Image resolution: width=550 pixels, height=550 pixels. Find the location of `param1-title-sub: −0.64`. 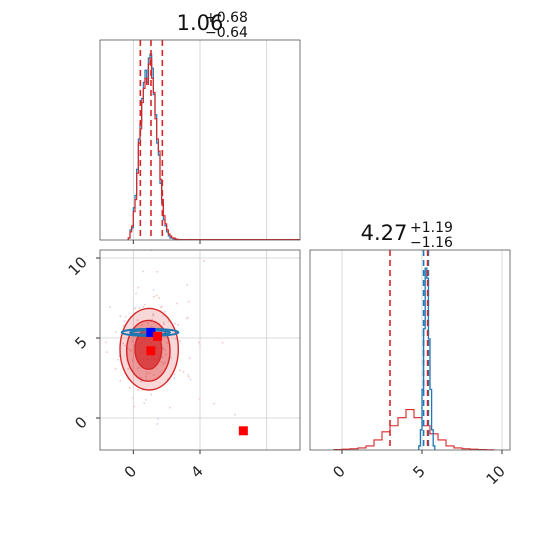

param1-title-sub: −0.64 is located at coordinates (226, 33).